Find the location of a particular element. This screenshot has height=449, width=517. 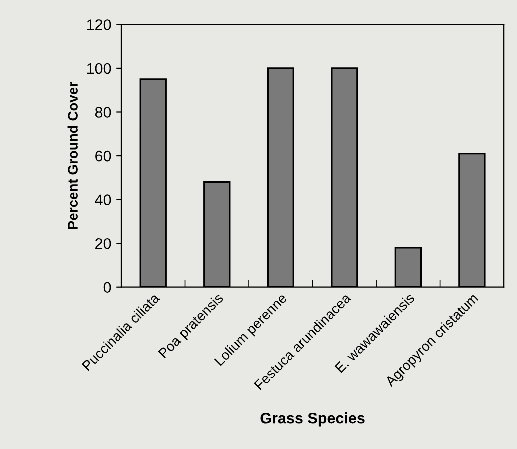

y-tick-label: 0 is located at coordinates (108, 288).